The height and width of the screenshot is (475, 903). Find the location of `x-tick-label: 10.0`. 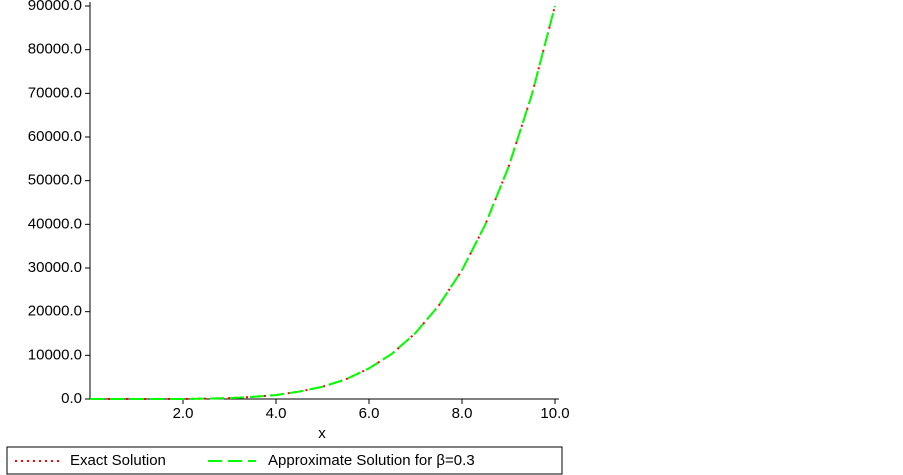

x-tick-label: 10.0 is located at coordinates (554, 413).